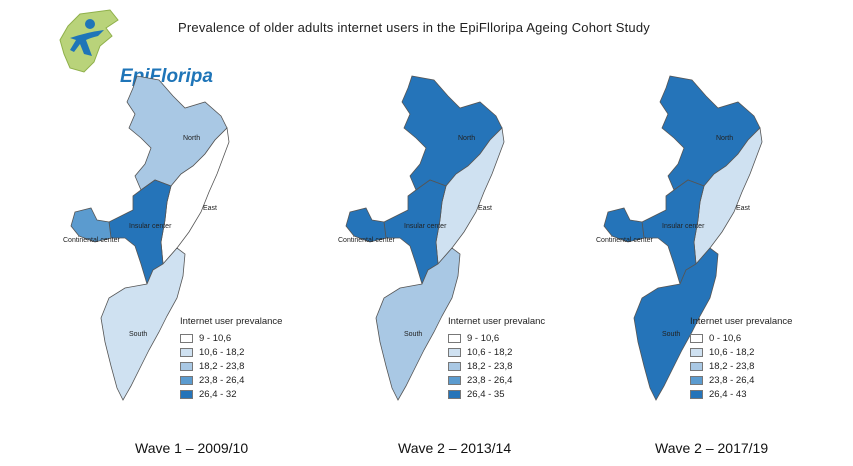  Describe the element at coordinates (497, 321) in the screenshot. I see `legend-title: Internet user prevalanc` at that location.